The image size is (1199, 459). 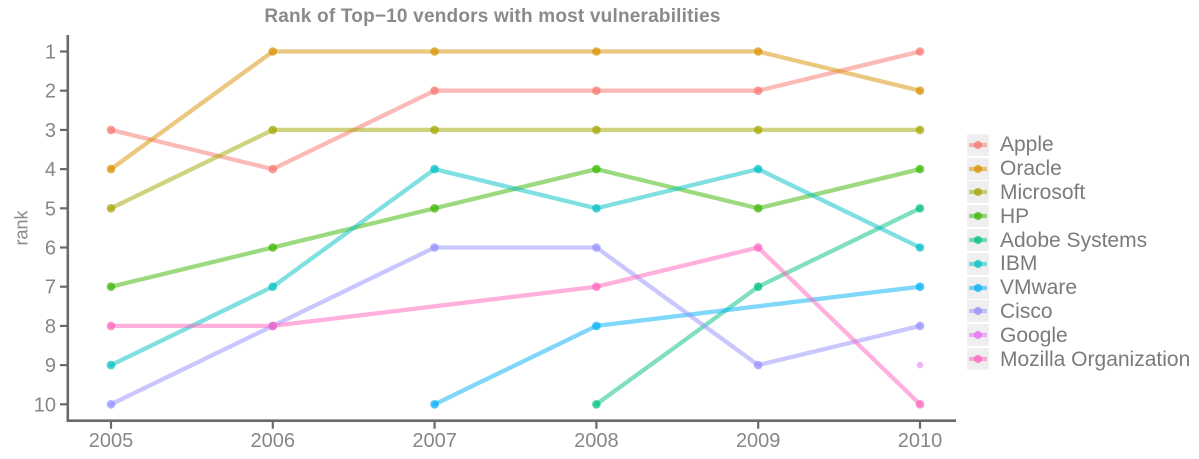 I want to click on y-tick-label: 7, so click(x=50, y=288).